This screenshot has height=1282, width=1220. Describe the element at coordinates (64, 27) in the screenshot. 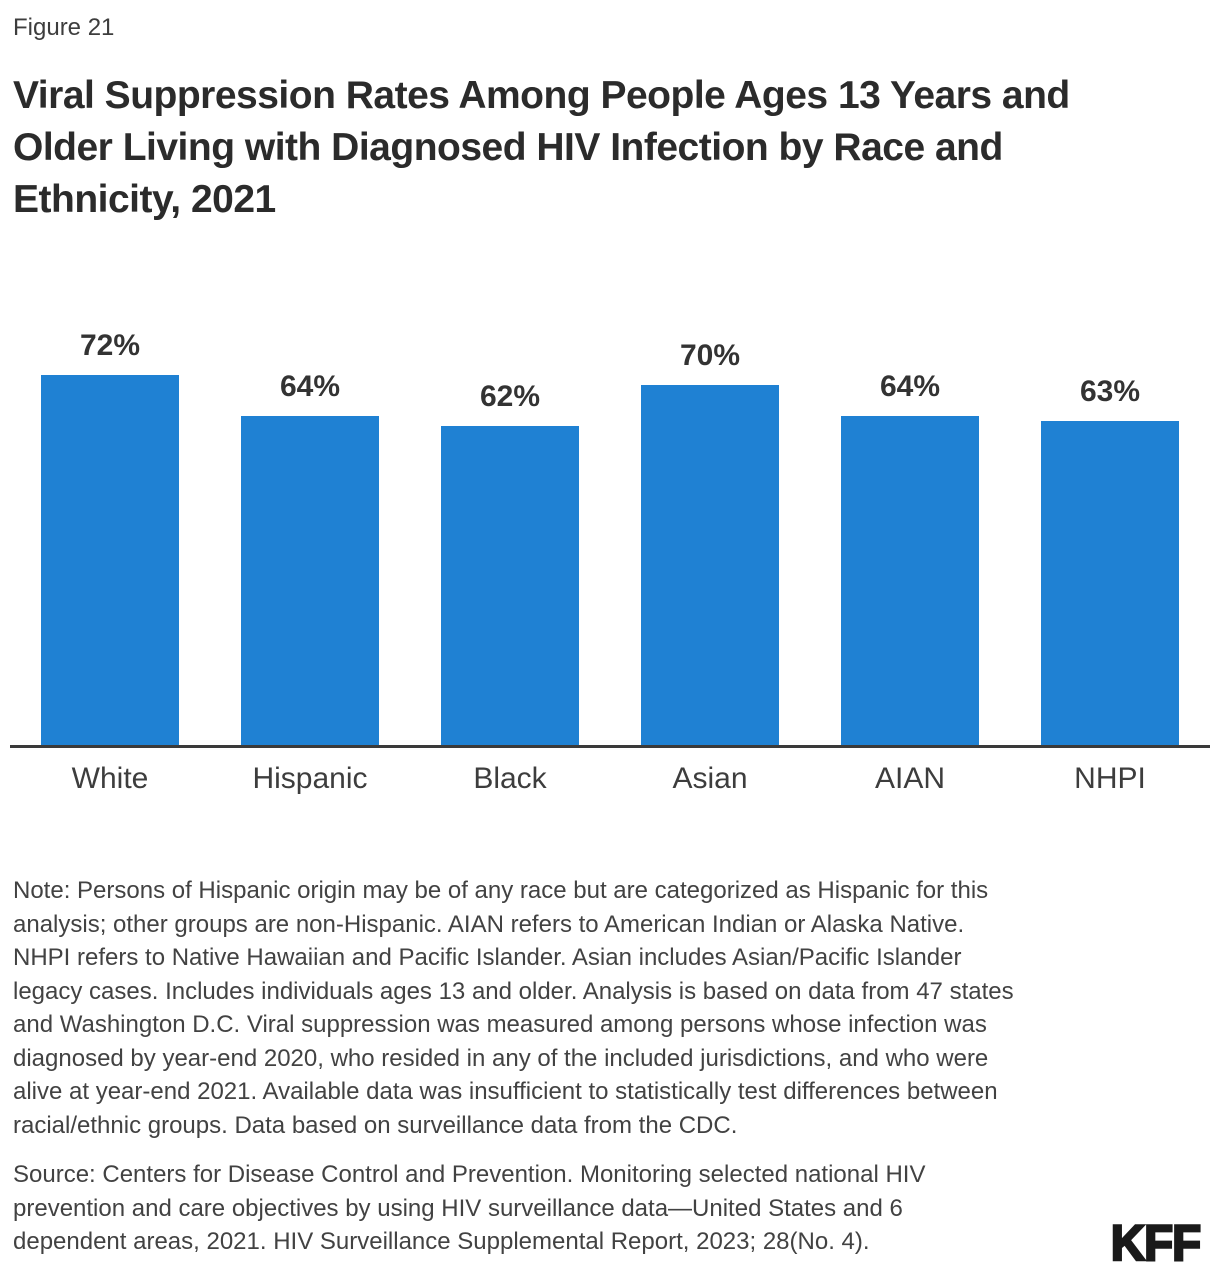

I see `figure-number-label: Figure 21` at that location.